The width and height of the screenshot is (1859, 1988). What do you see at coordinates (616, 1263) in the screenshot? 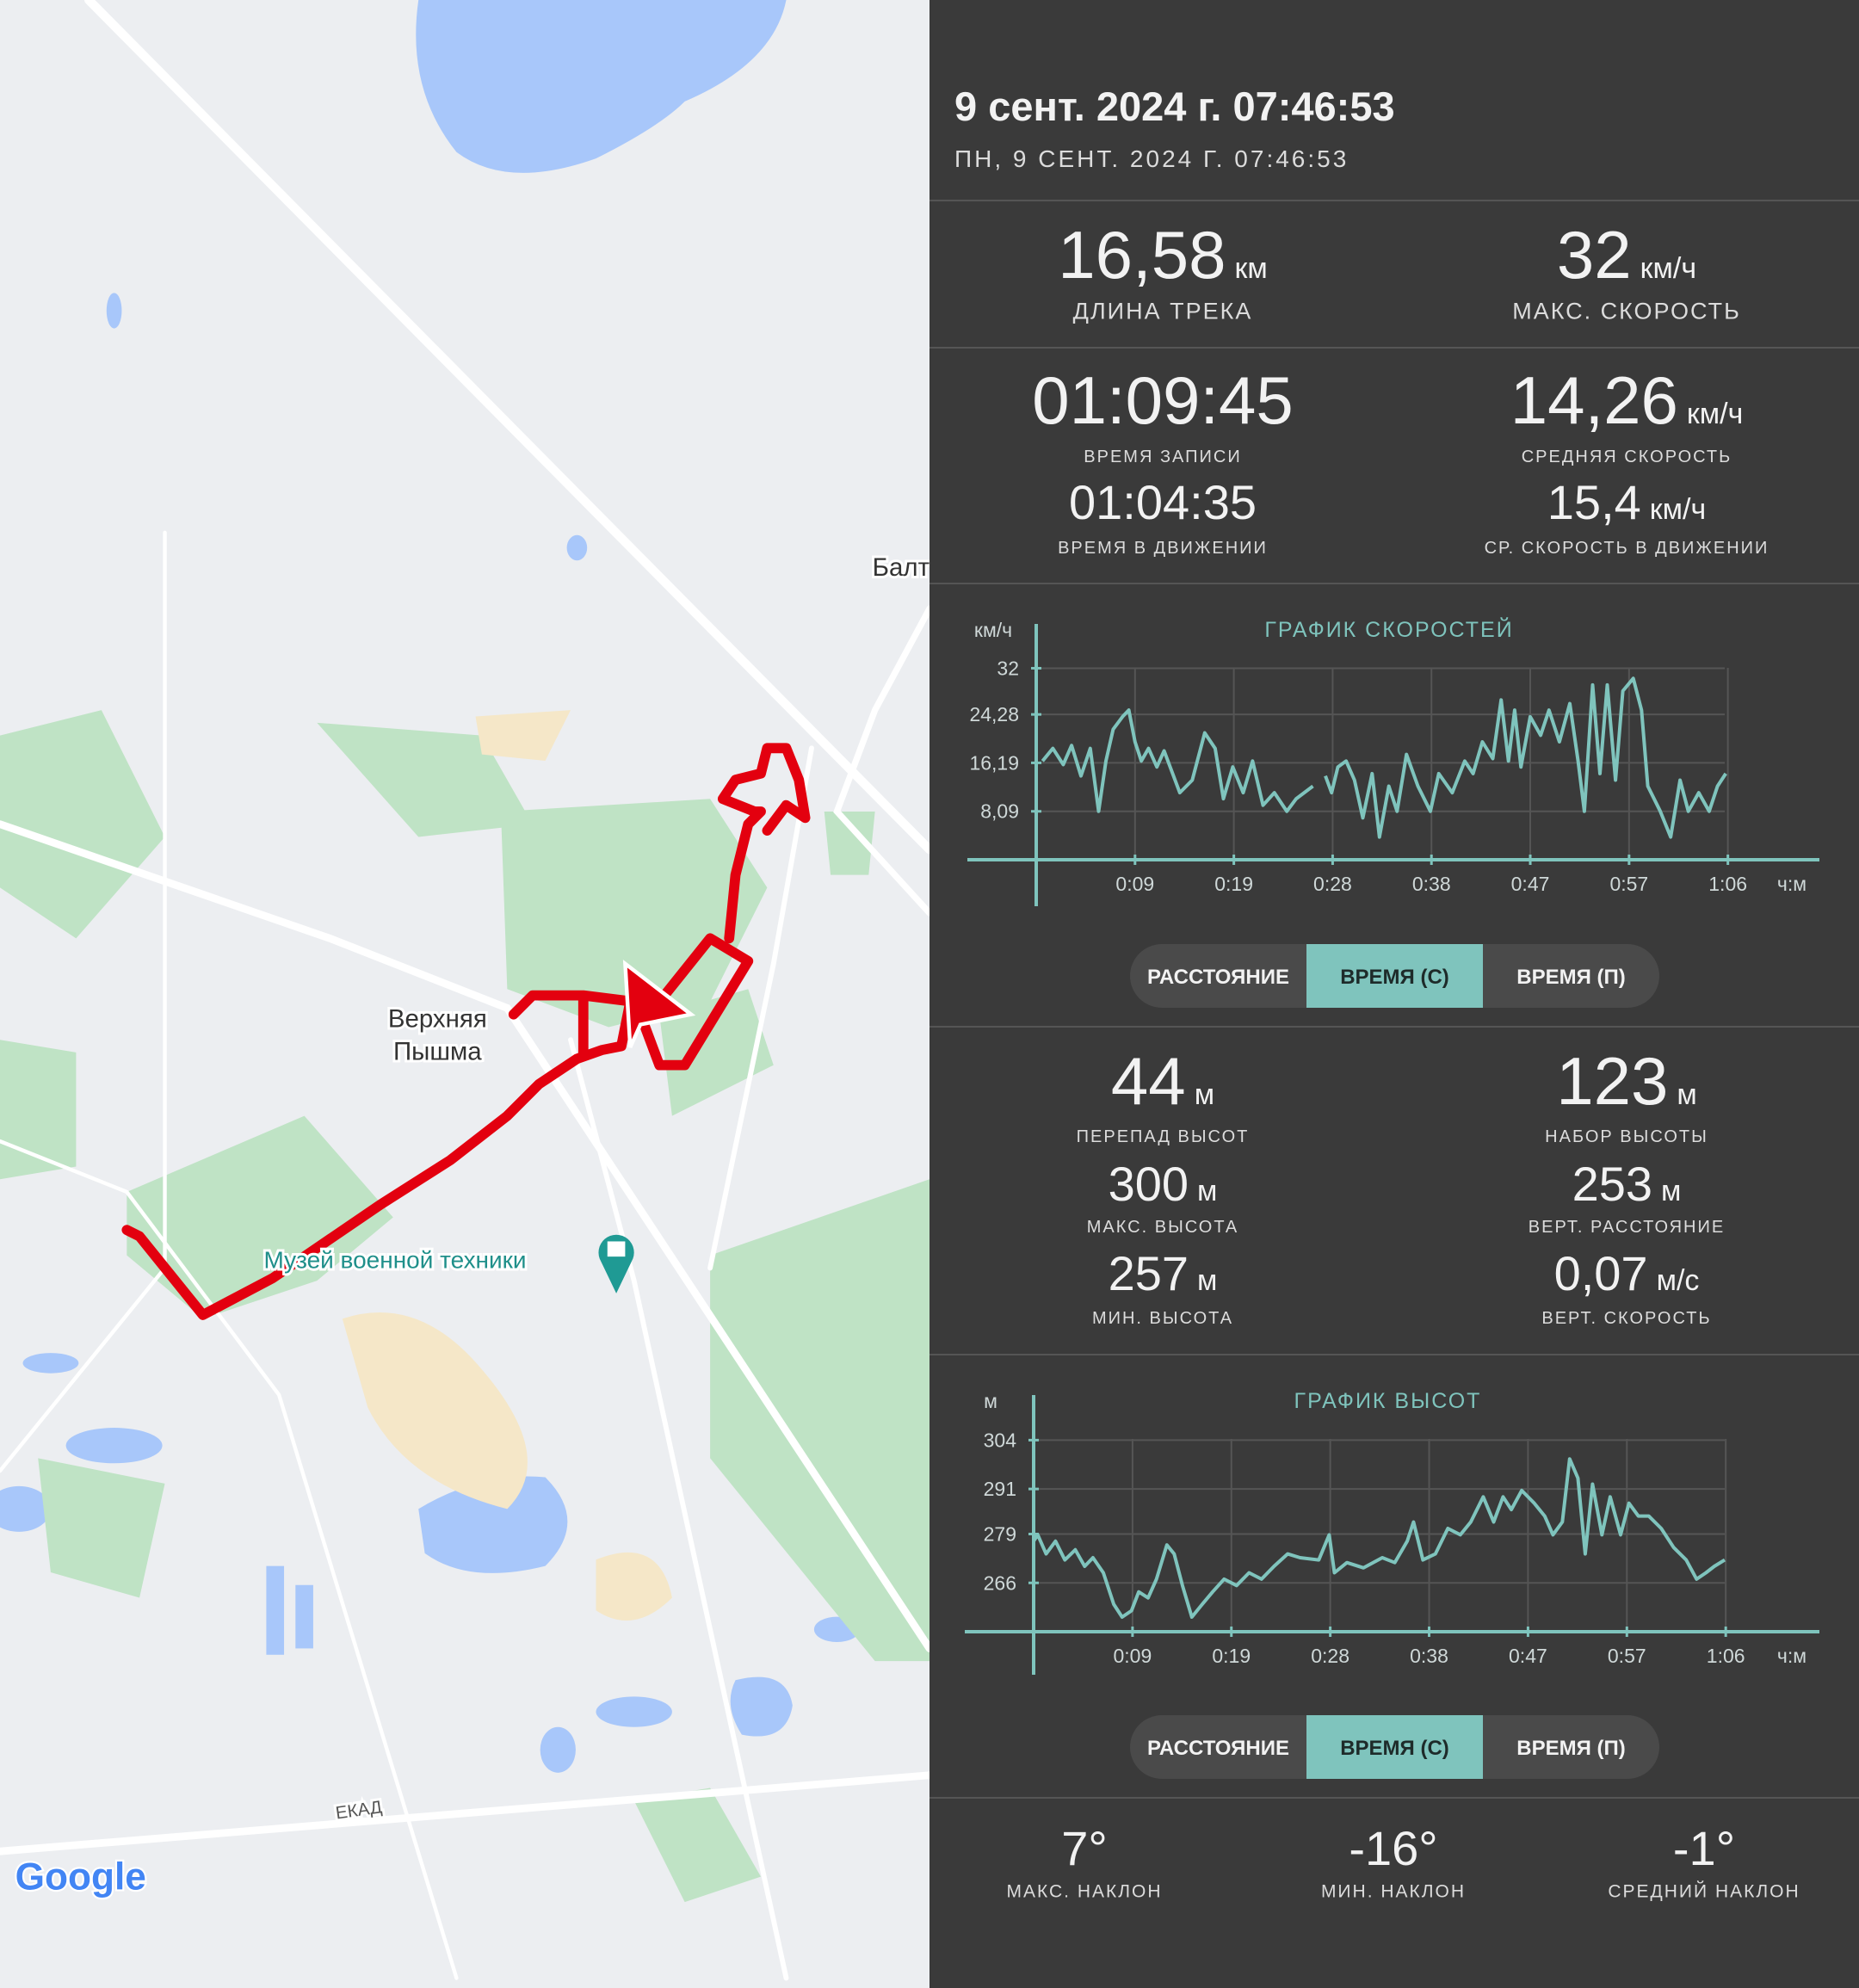
I see `museum-pin` at bounding box center [616, 1263].